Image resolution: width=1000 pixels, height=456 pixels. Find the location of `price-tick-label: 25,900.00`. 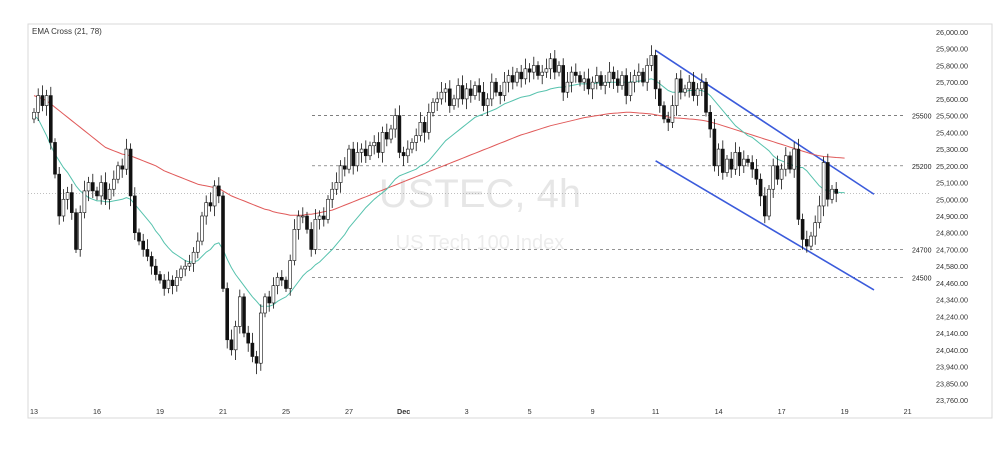

price-tick-label: 25,900.00 is located at coordinates (952, 49).